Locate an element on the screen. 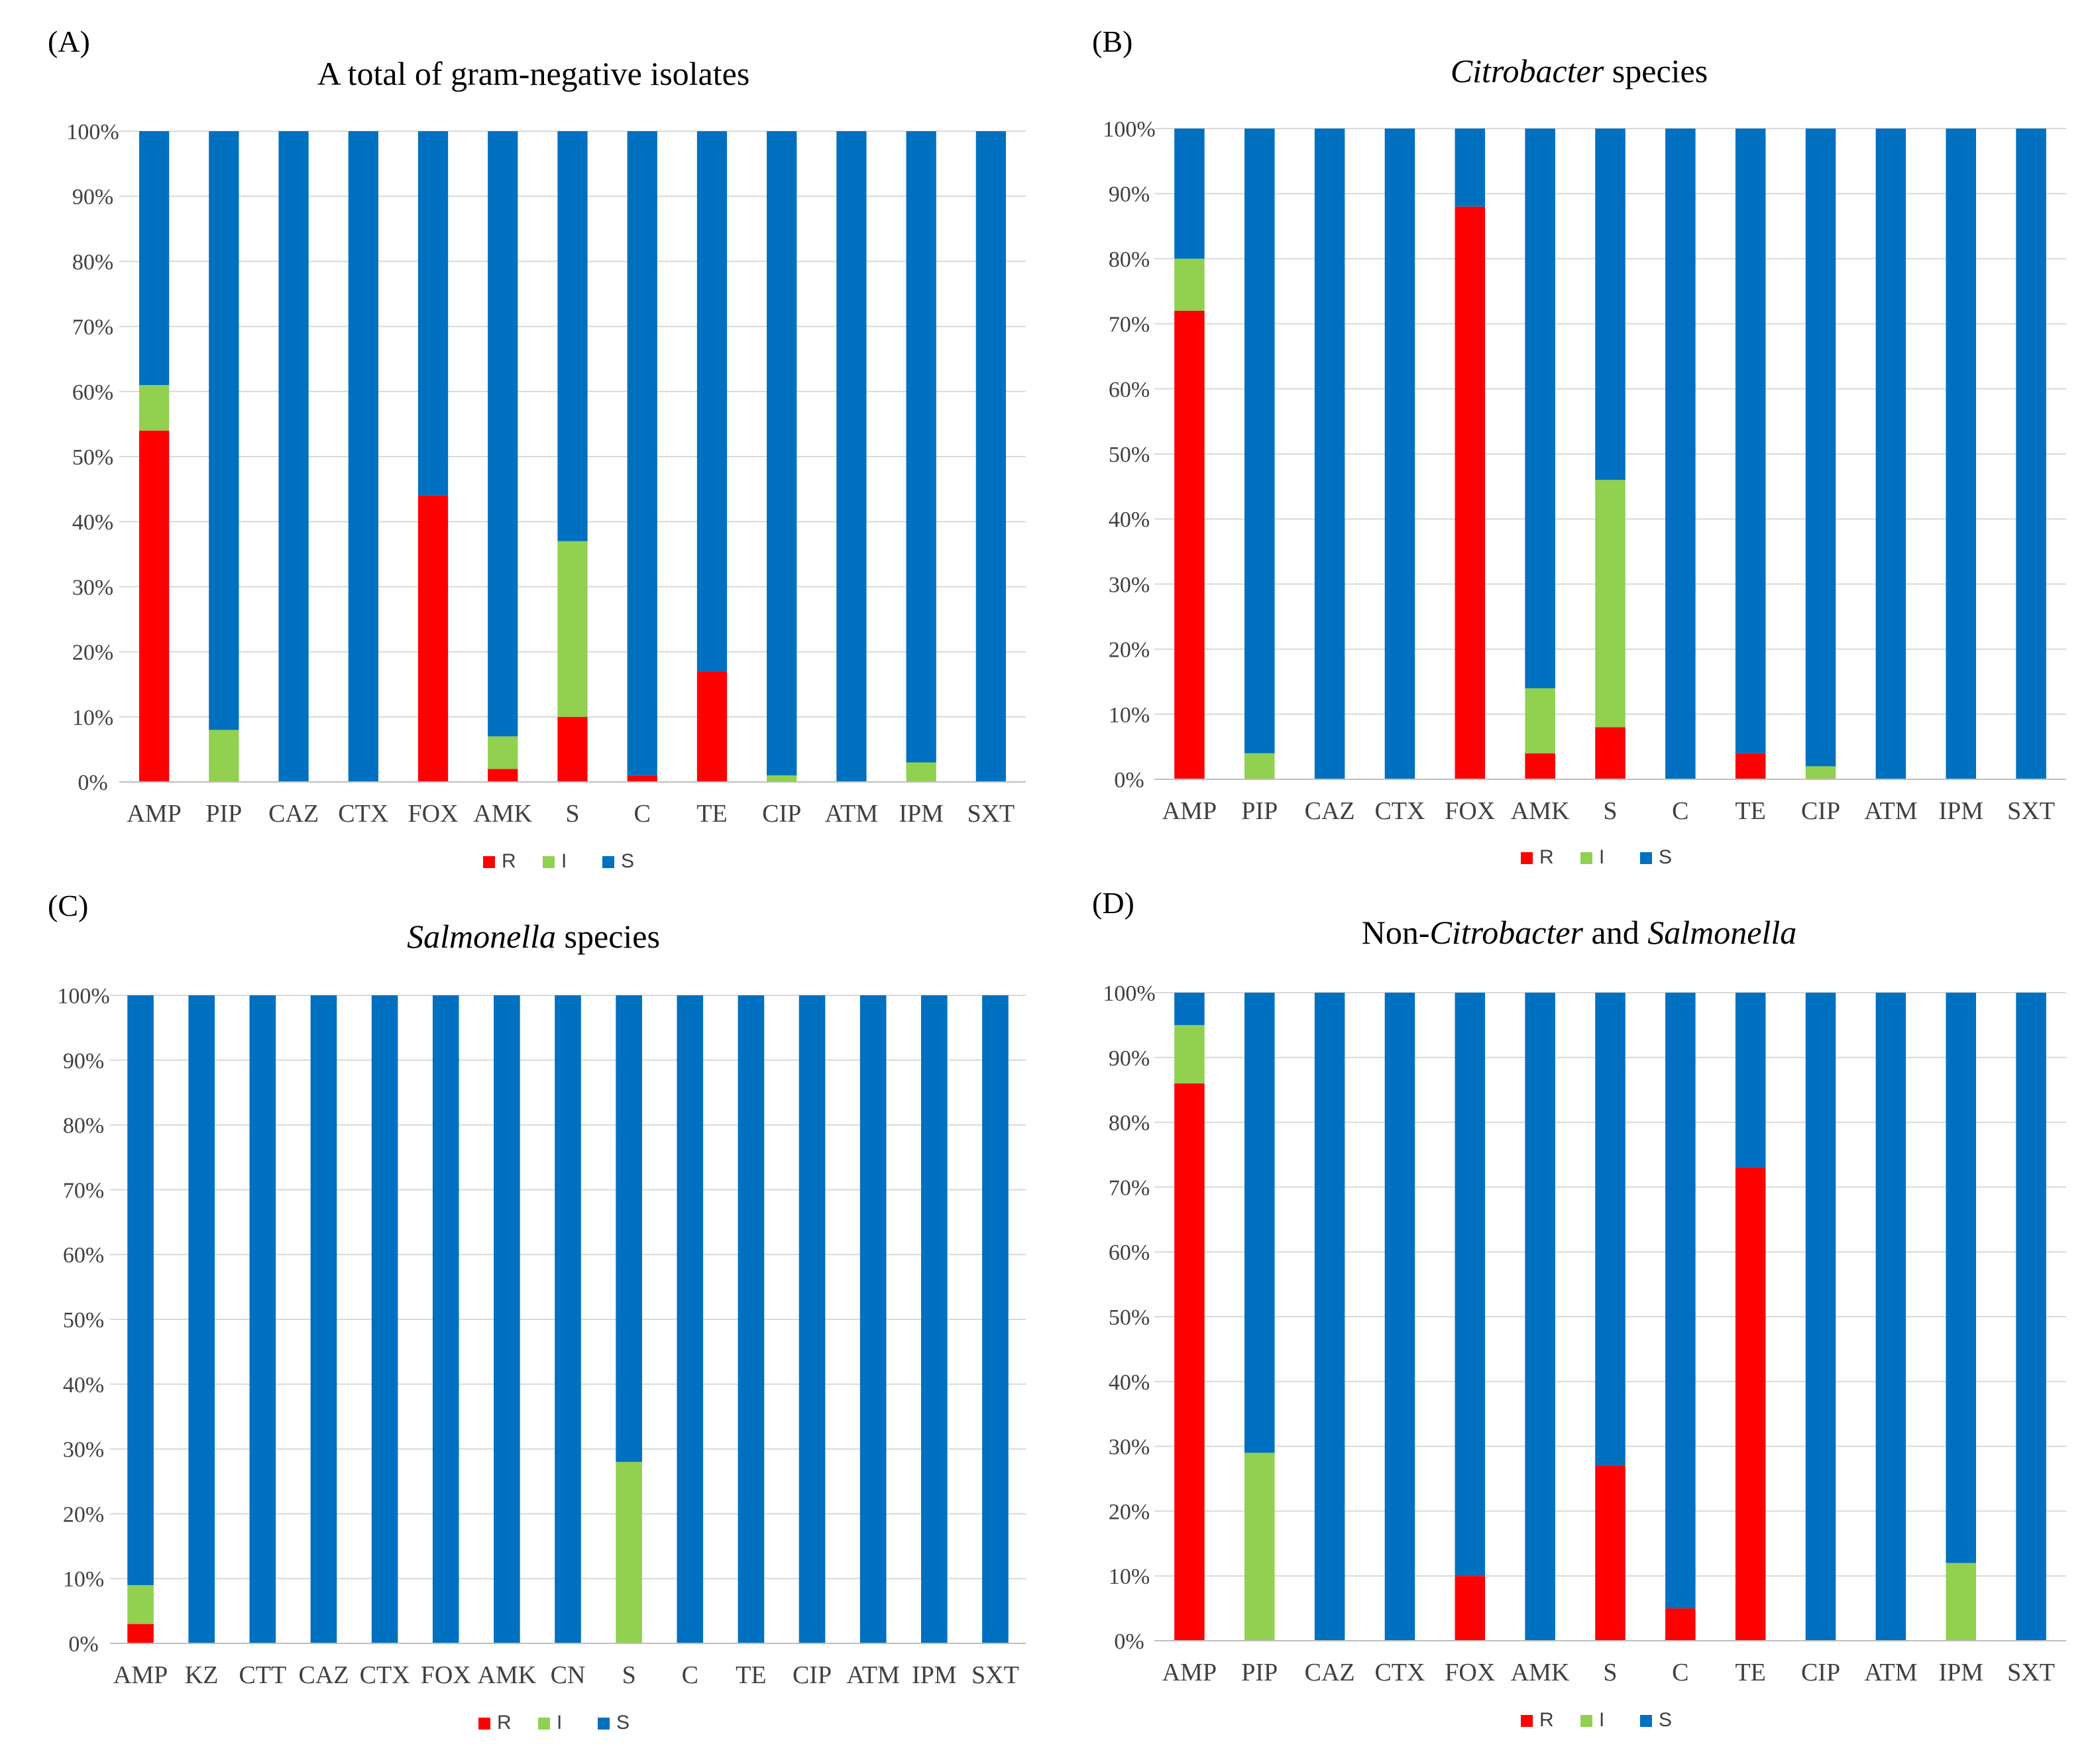 Image resolution: width=2094 pixels, height=1764 pixels. bar-amk-r is located at coordinates (503, 775).